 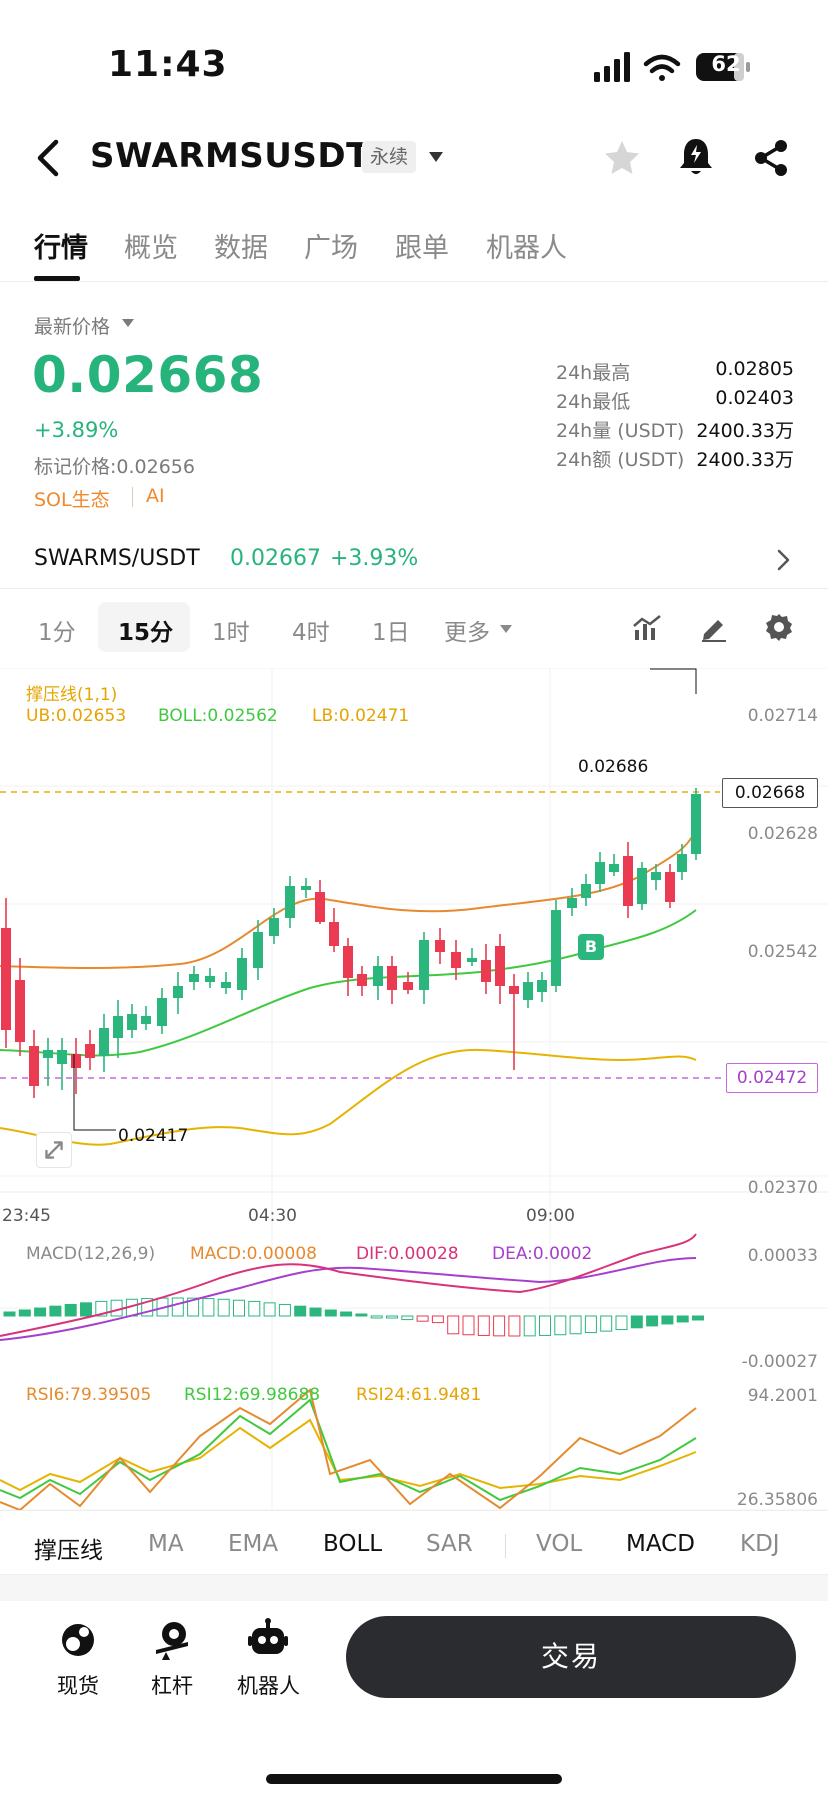 What do you see at coordinates (779, 627) in the screenshot?
I see `gear-icon` at bounding box center [779, 627].